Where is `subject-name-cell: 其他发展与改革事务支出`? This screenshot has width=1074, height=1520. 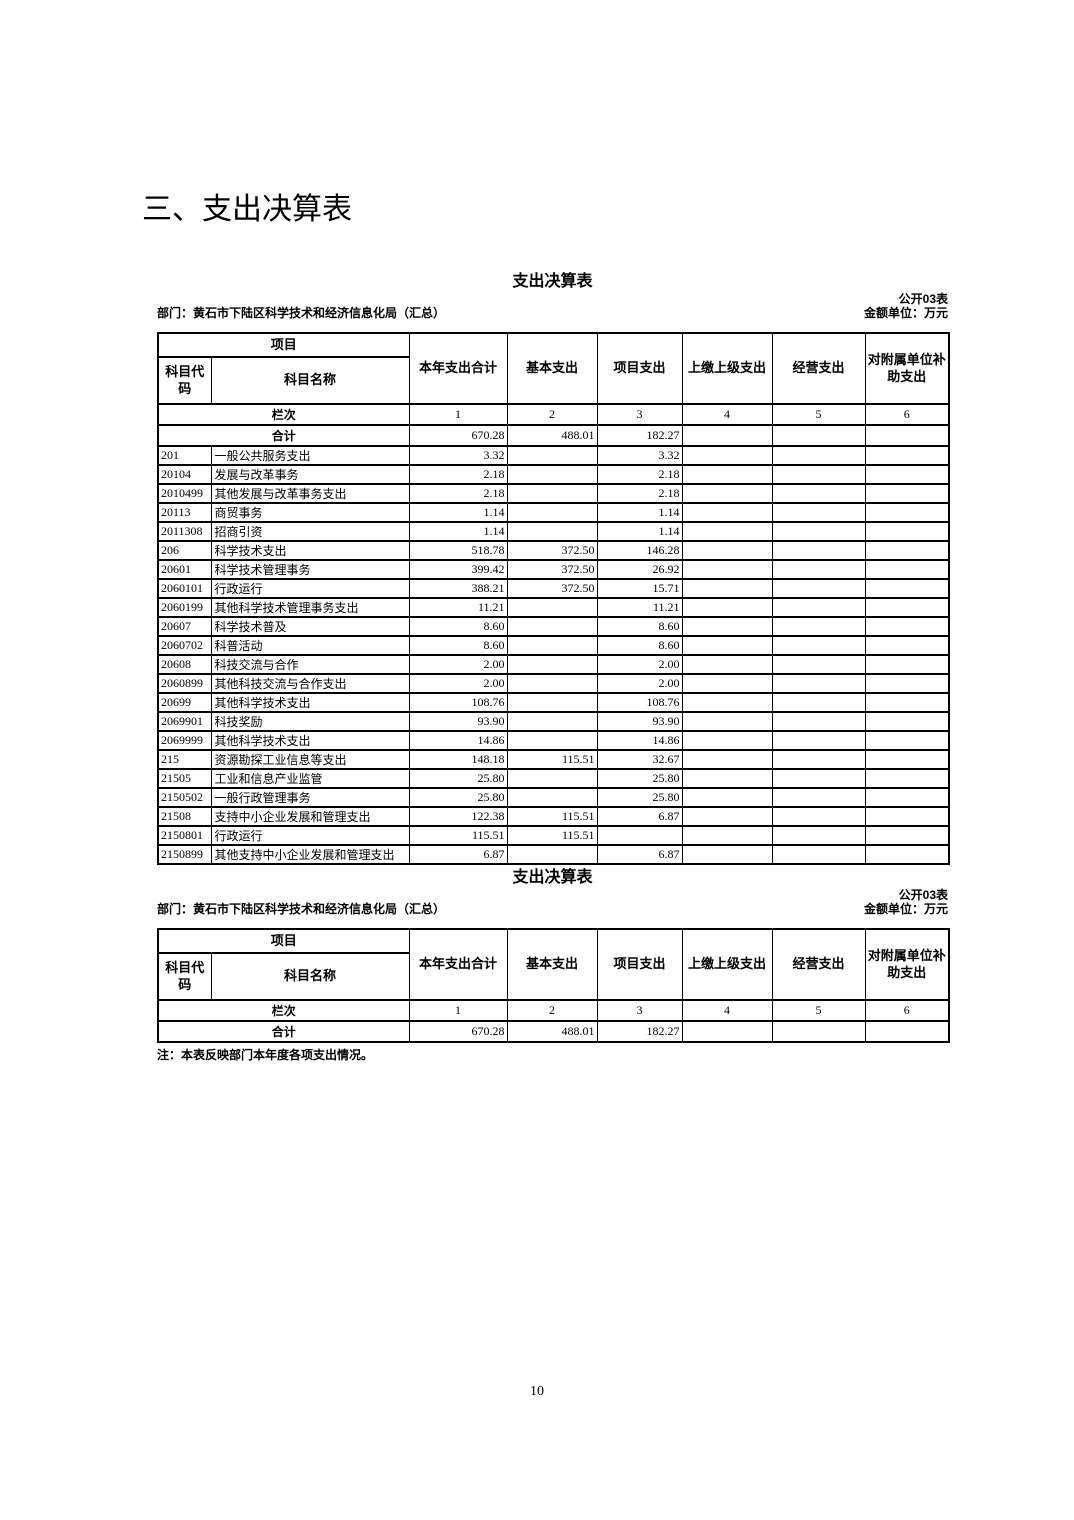
subject-name-cell: 其他发展与改革事务支出 is located at coordinates (310, 493).